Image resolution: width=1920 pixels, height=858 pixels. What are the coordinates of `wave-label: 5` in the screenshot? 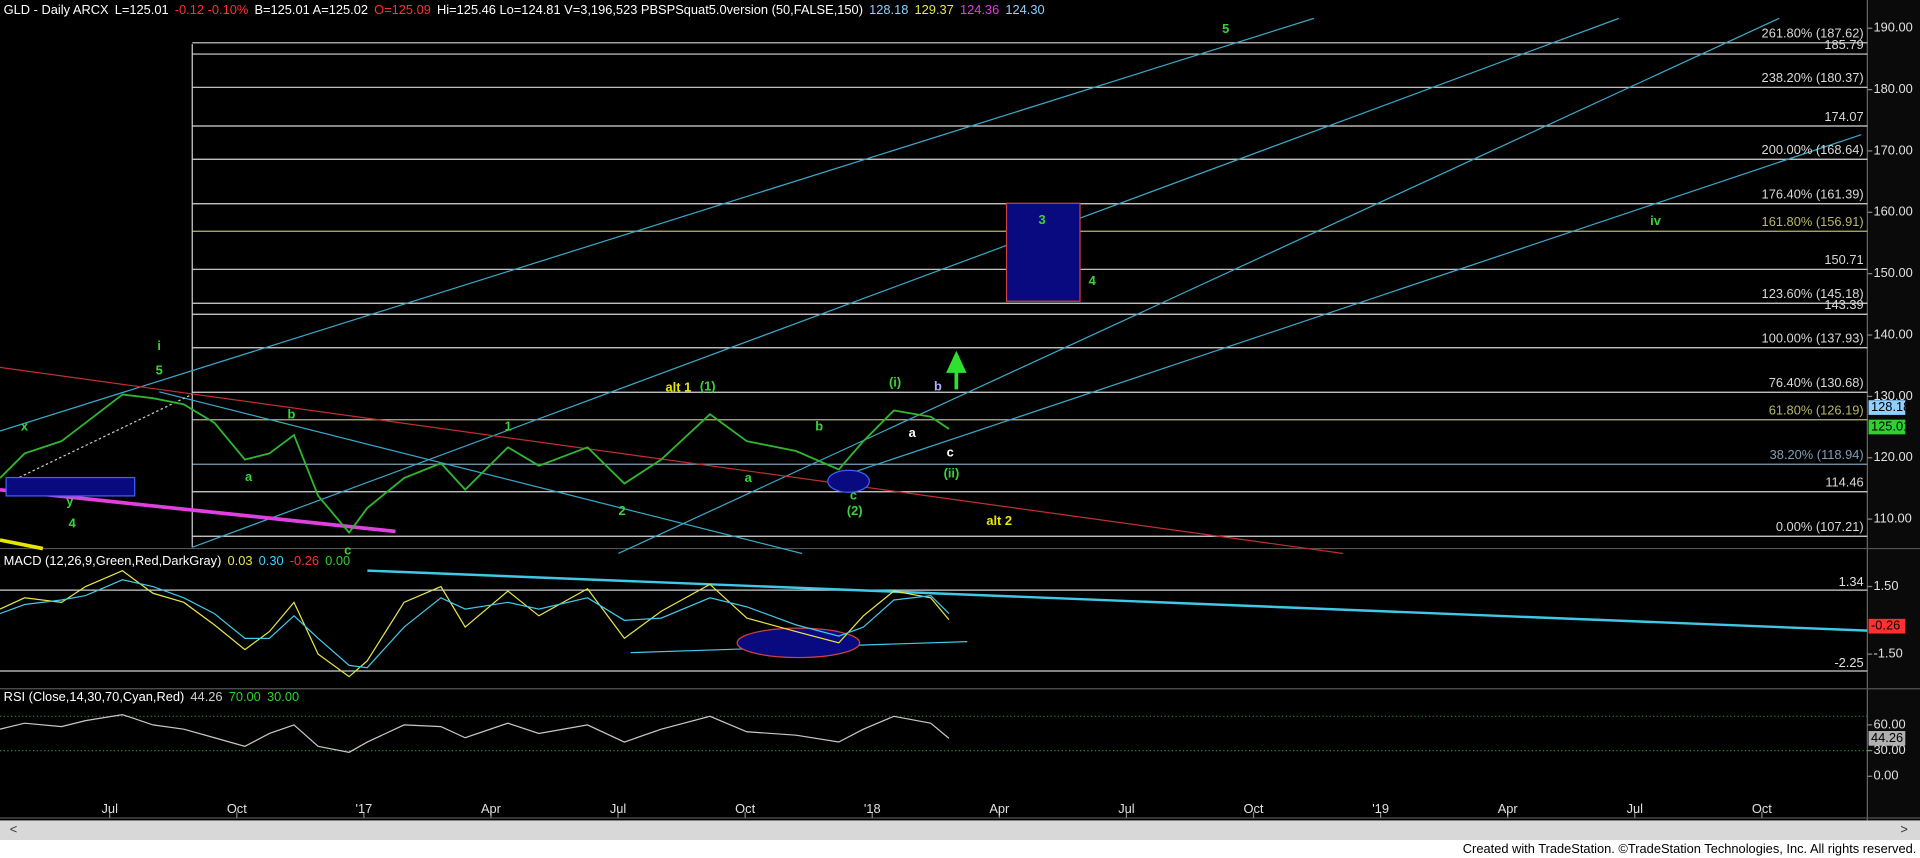 It's located at (159, 369).